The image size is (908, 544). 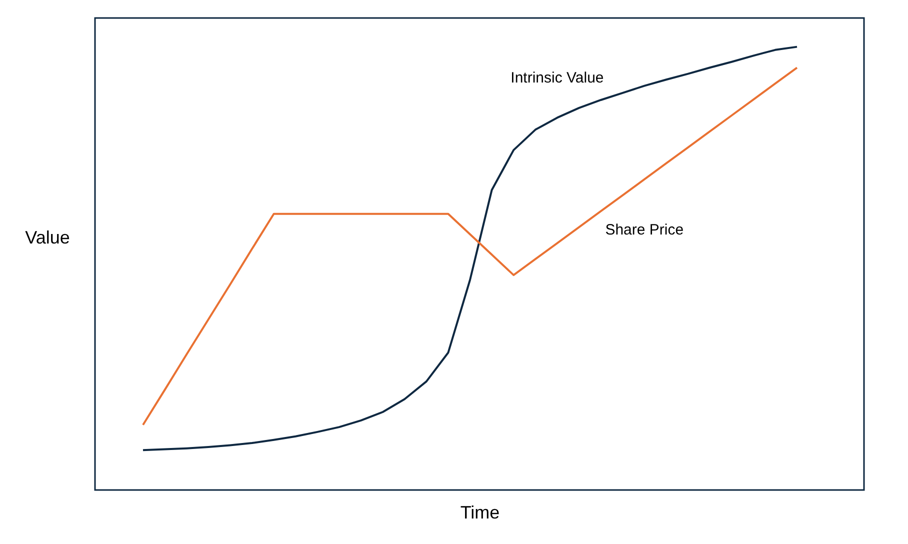 I want to click on series-label: Intrinsic Value, so click(x=557, y=78).